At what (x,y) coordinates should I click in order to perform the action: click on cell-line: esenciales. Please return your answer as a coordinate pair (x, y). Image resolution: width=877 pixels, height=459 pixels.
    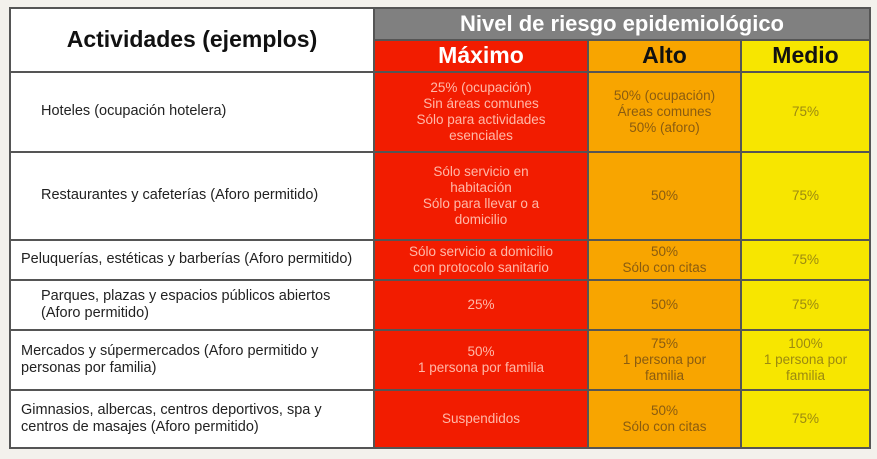
    Looking at the image, I should click on (481, 136).